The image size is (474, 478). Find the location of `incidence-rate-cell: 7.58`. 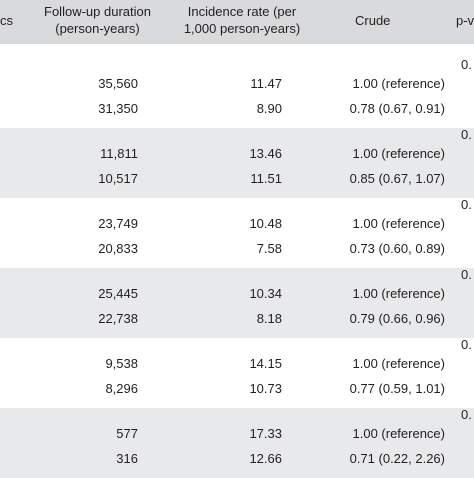

incidence-rate-cell: 7.58 is located at coordinates (269, 248).